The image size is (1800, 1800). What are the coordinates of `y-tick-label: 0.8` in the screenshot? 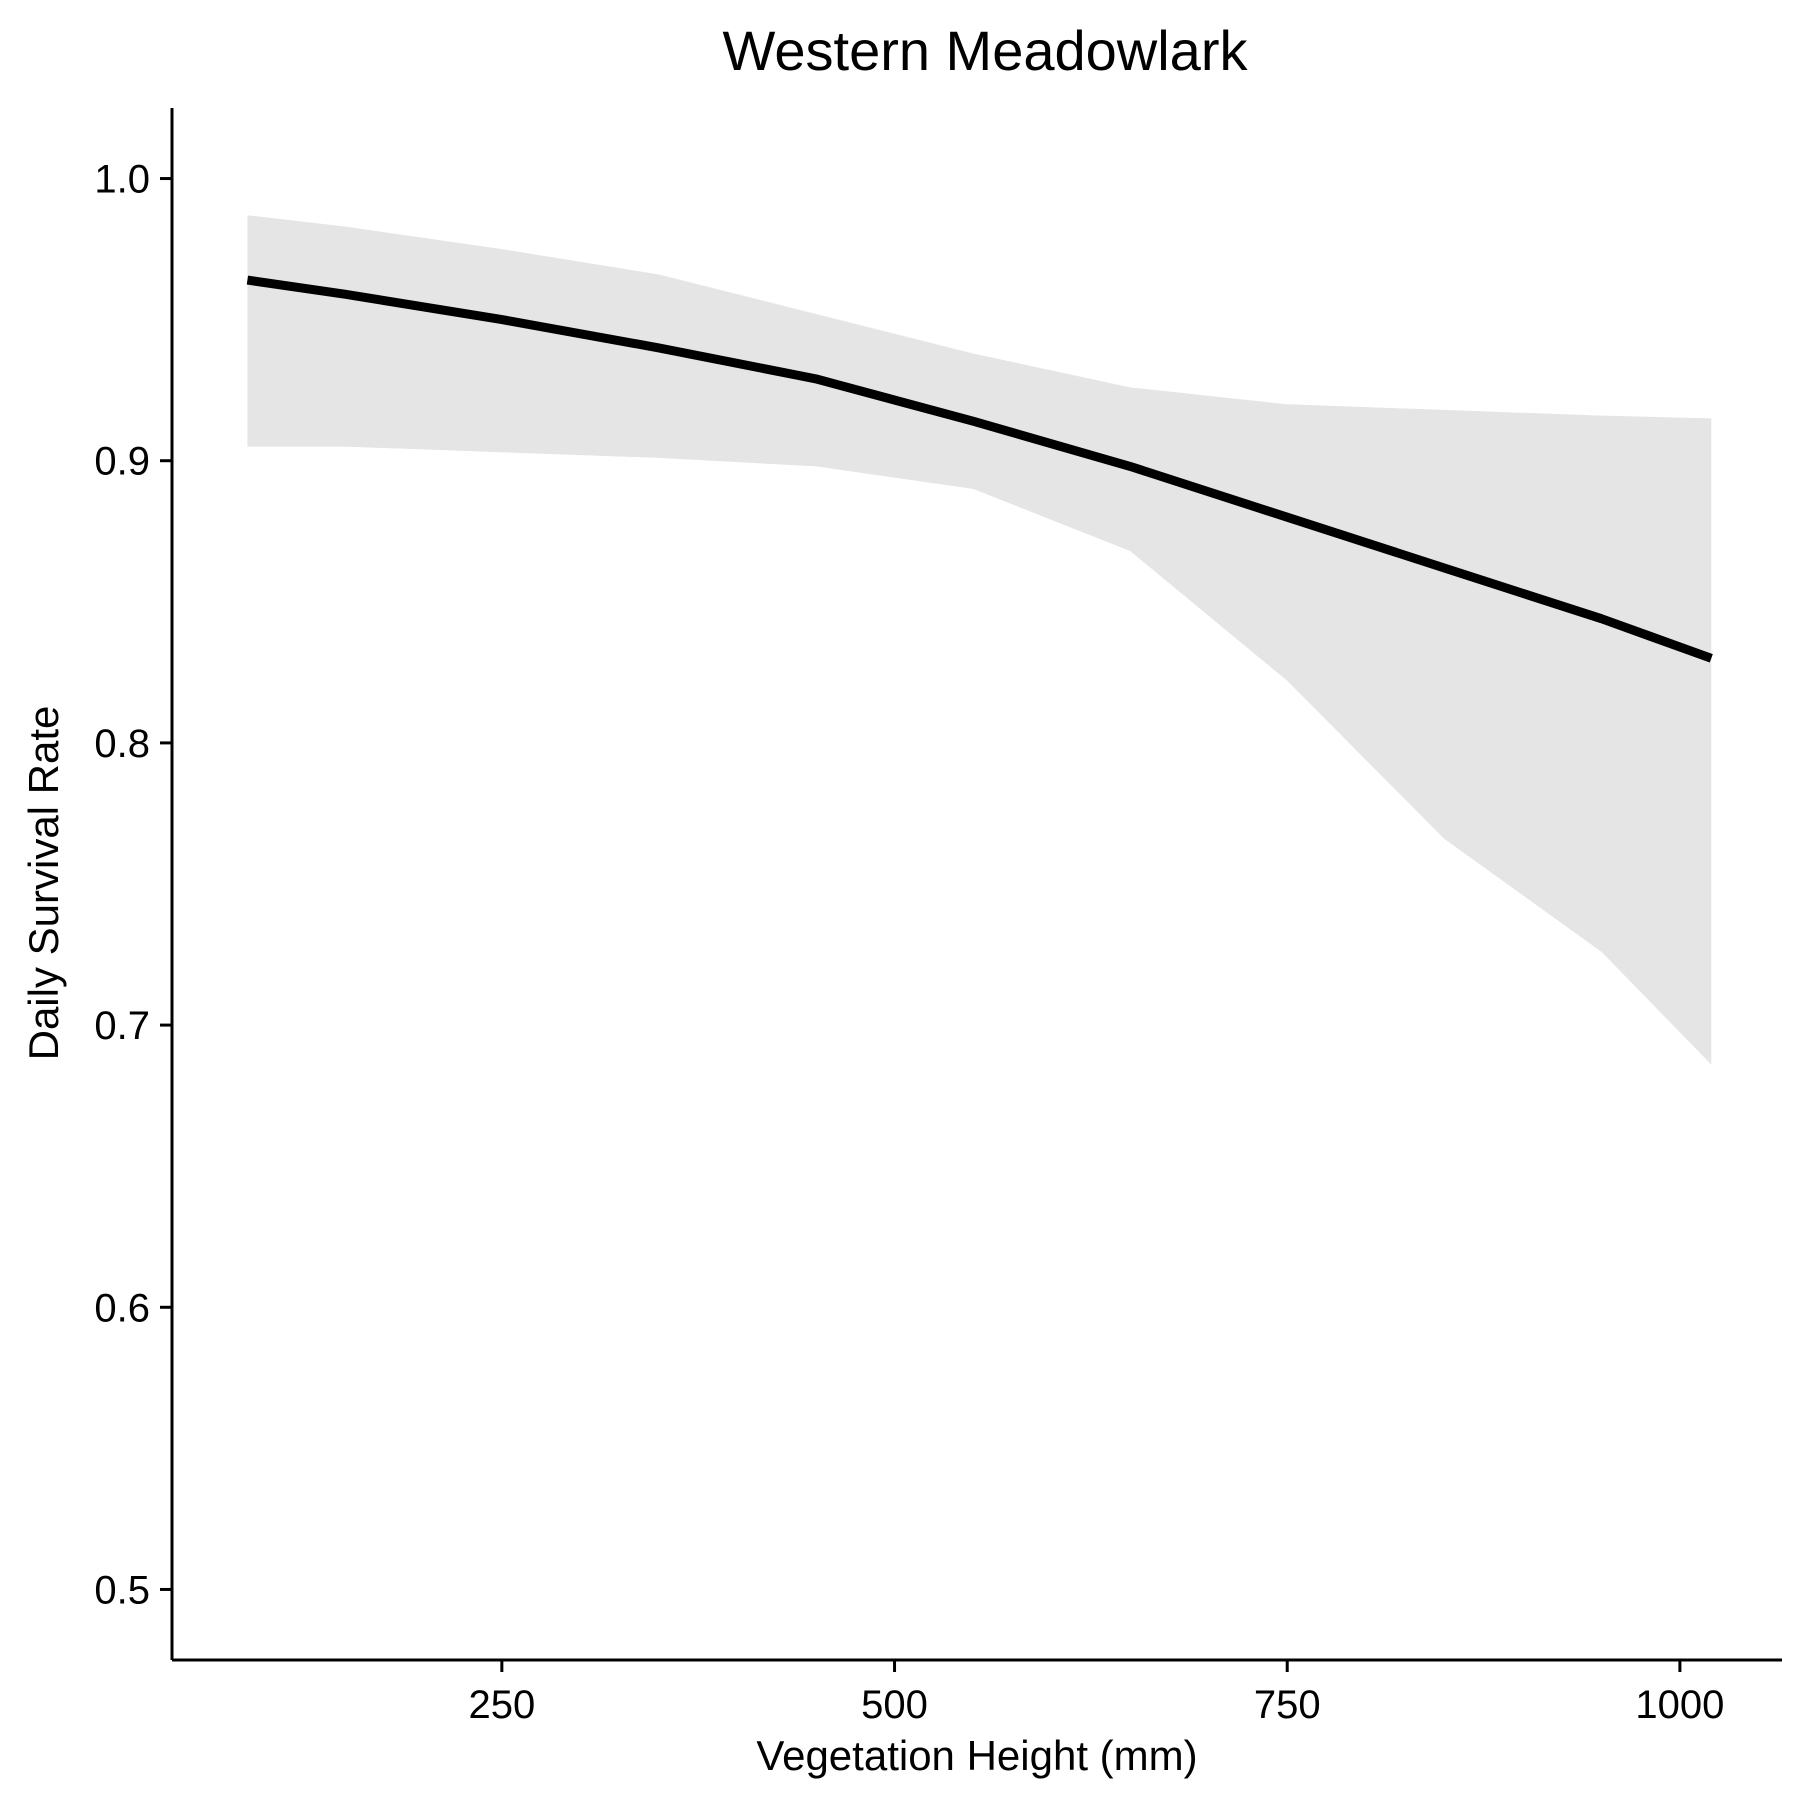 It's located at (122, 744).